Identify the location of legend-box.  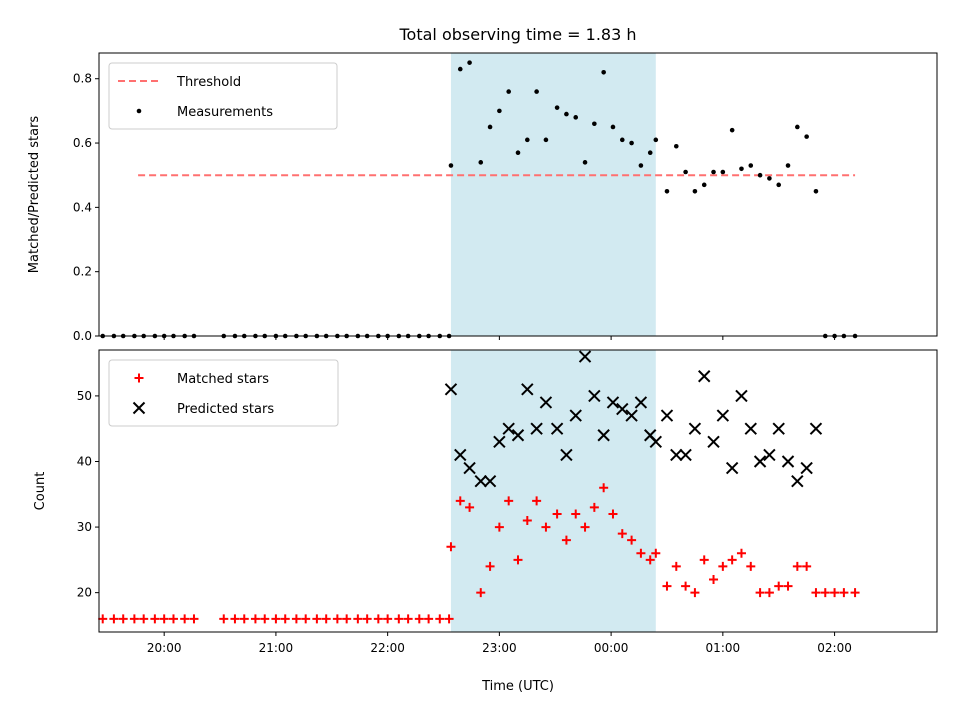
(223, 96).